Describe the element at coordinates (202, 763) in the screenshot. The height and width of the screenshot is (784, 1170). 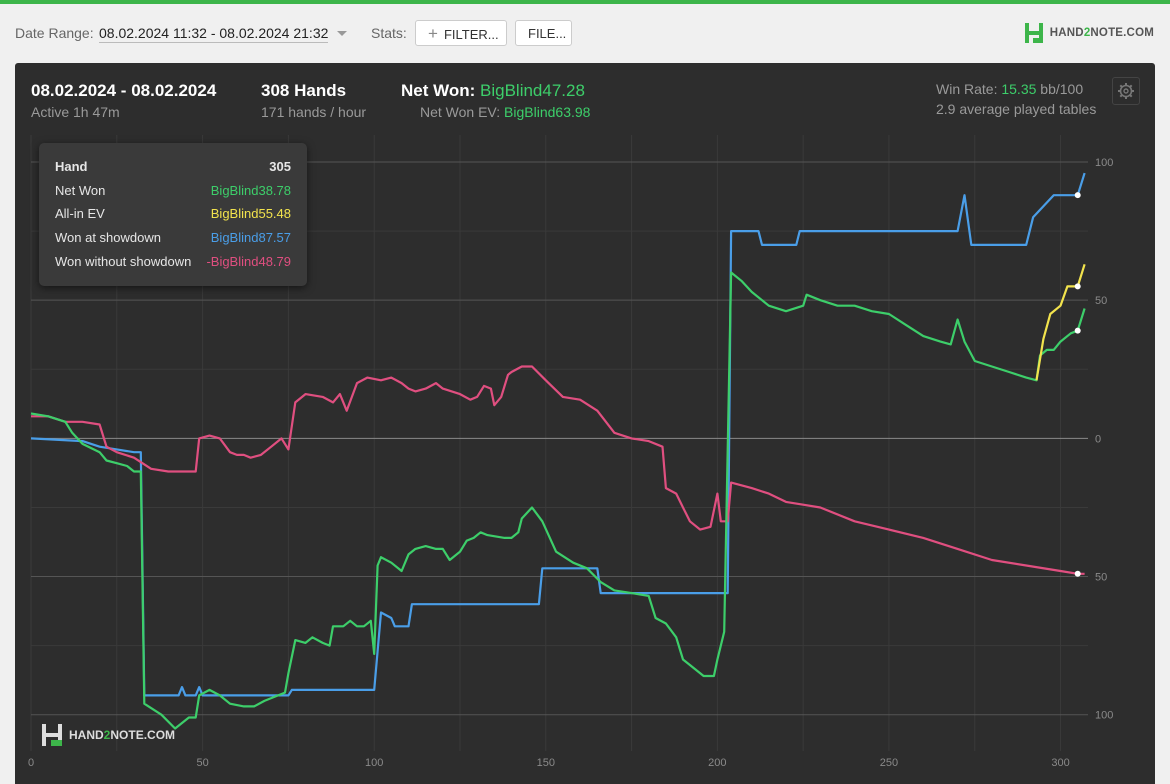
I see `x-tick-label: 50` at that location.